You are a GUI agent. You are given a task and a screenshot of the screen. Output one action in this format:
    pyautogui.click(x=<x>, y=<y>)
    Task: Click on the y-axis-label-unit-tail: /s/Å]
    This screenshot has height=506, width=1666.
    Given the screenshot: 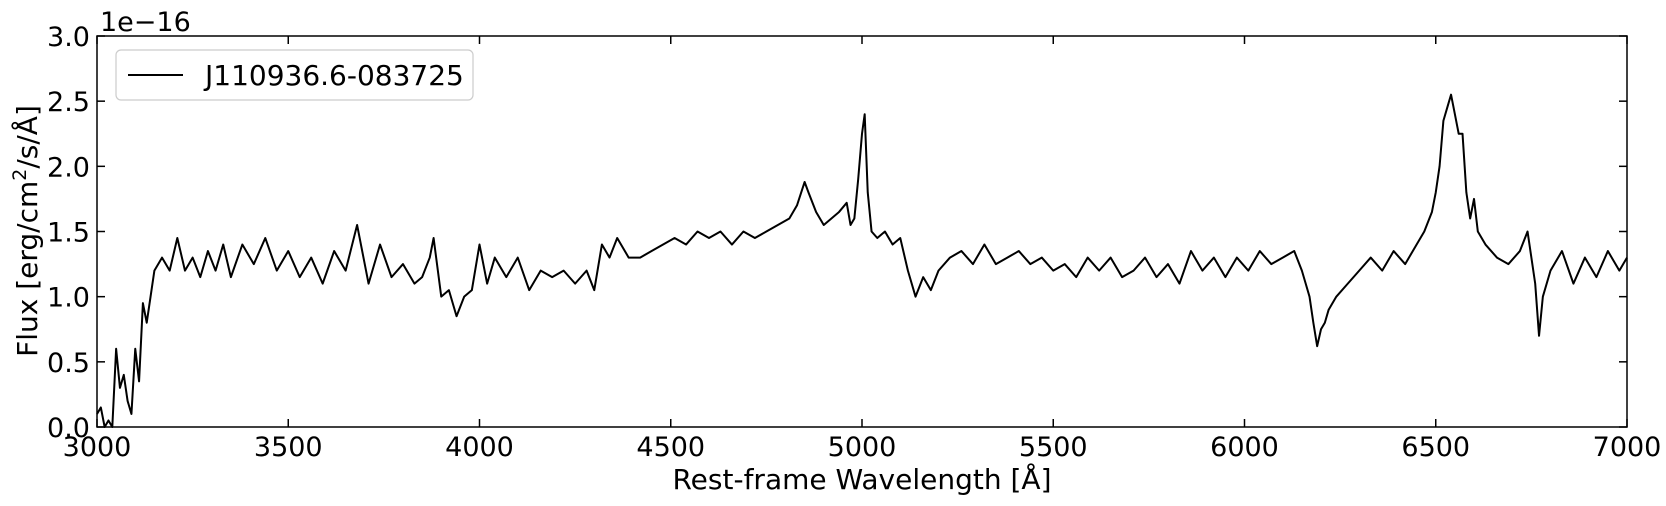 What is the action you would take?
    pyautogui.click(x=27, y=137)
    